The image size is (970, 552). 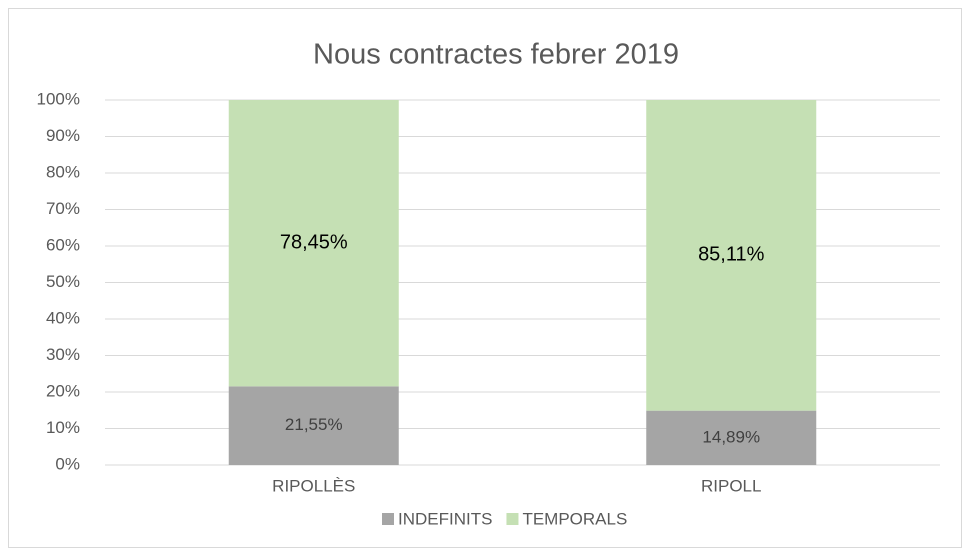 I want to click on x-tick-label: RIPOLLÈS, so click(x=313, y=485).